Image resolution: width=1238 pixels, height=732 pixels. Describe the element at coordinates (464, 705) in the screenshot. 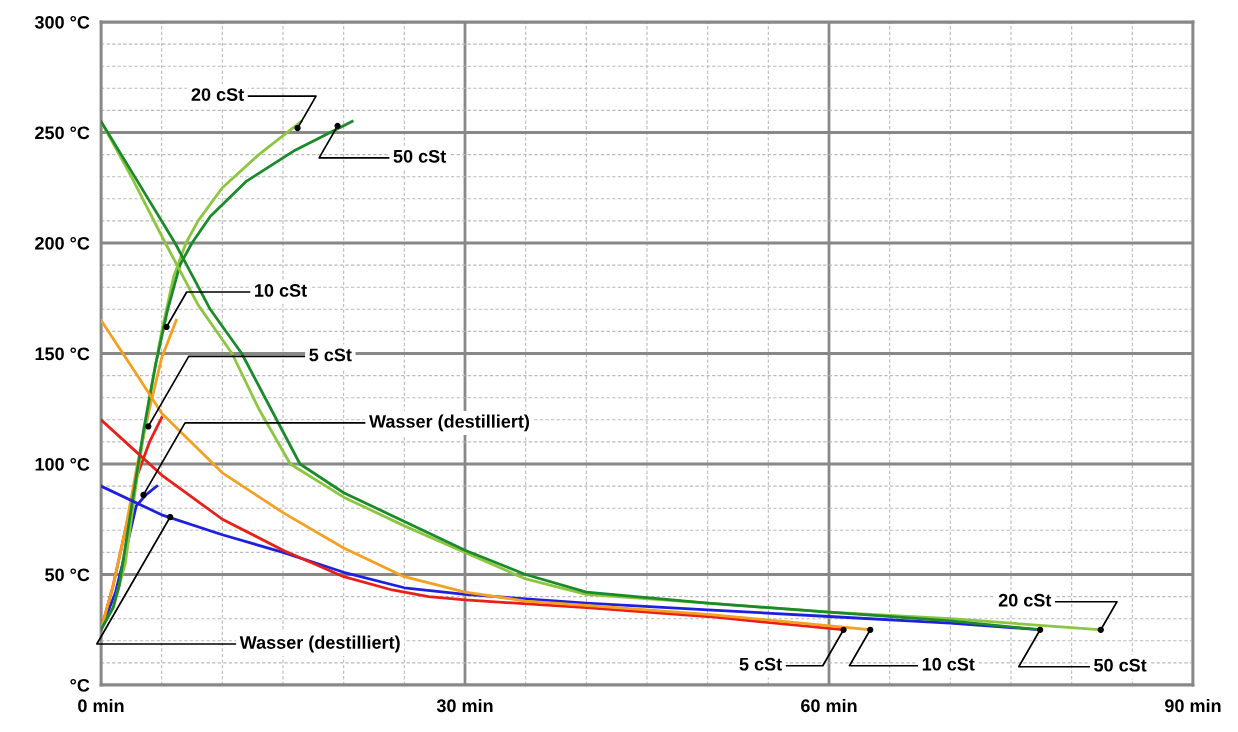

I see `x-tick-label: 30 min` at that location.